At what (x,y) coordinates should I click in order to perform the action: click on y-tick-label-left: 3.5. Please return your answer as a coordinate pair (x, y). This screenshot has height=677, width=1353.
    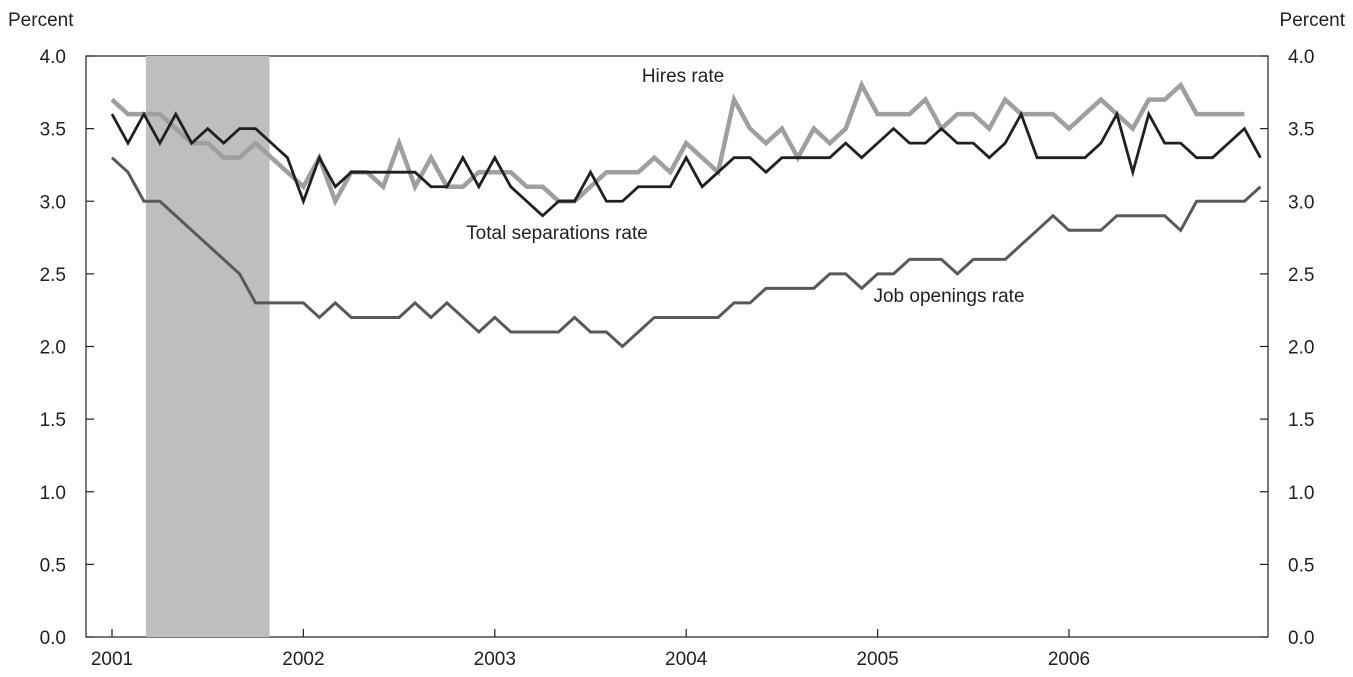
    Looking at the image, I should click on (53, 130).